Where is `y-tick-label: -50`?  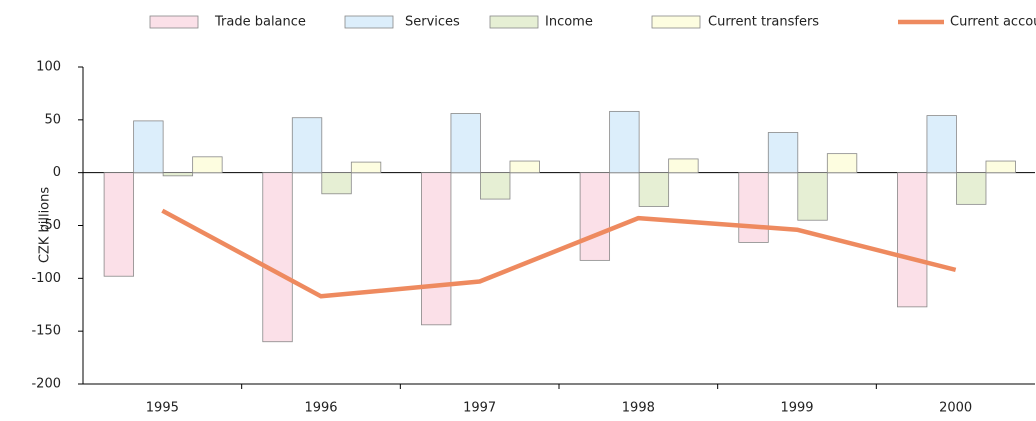
y-tick-label: -50 is located at coordinates (50, 225).